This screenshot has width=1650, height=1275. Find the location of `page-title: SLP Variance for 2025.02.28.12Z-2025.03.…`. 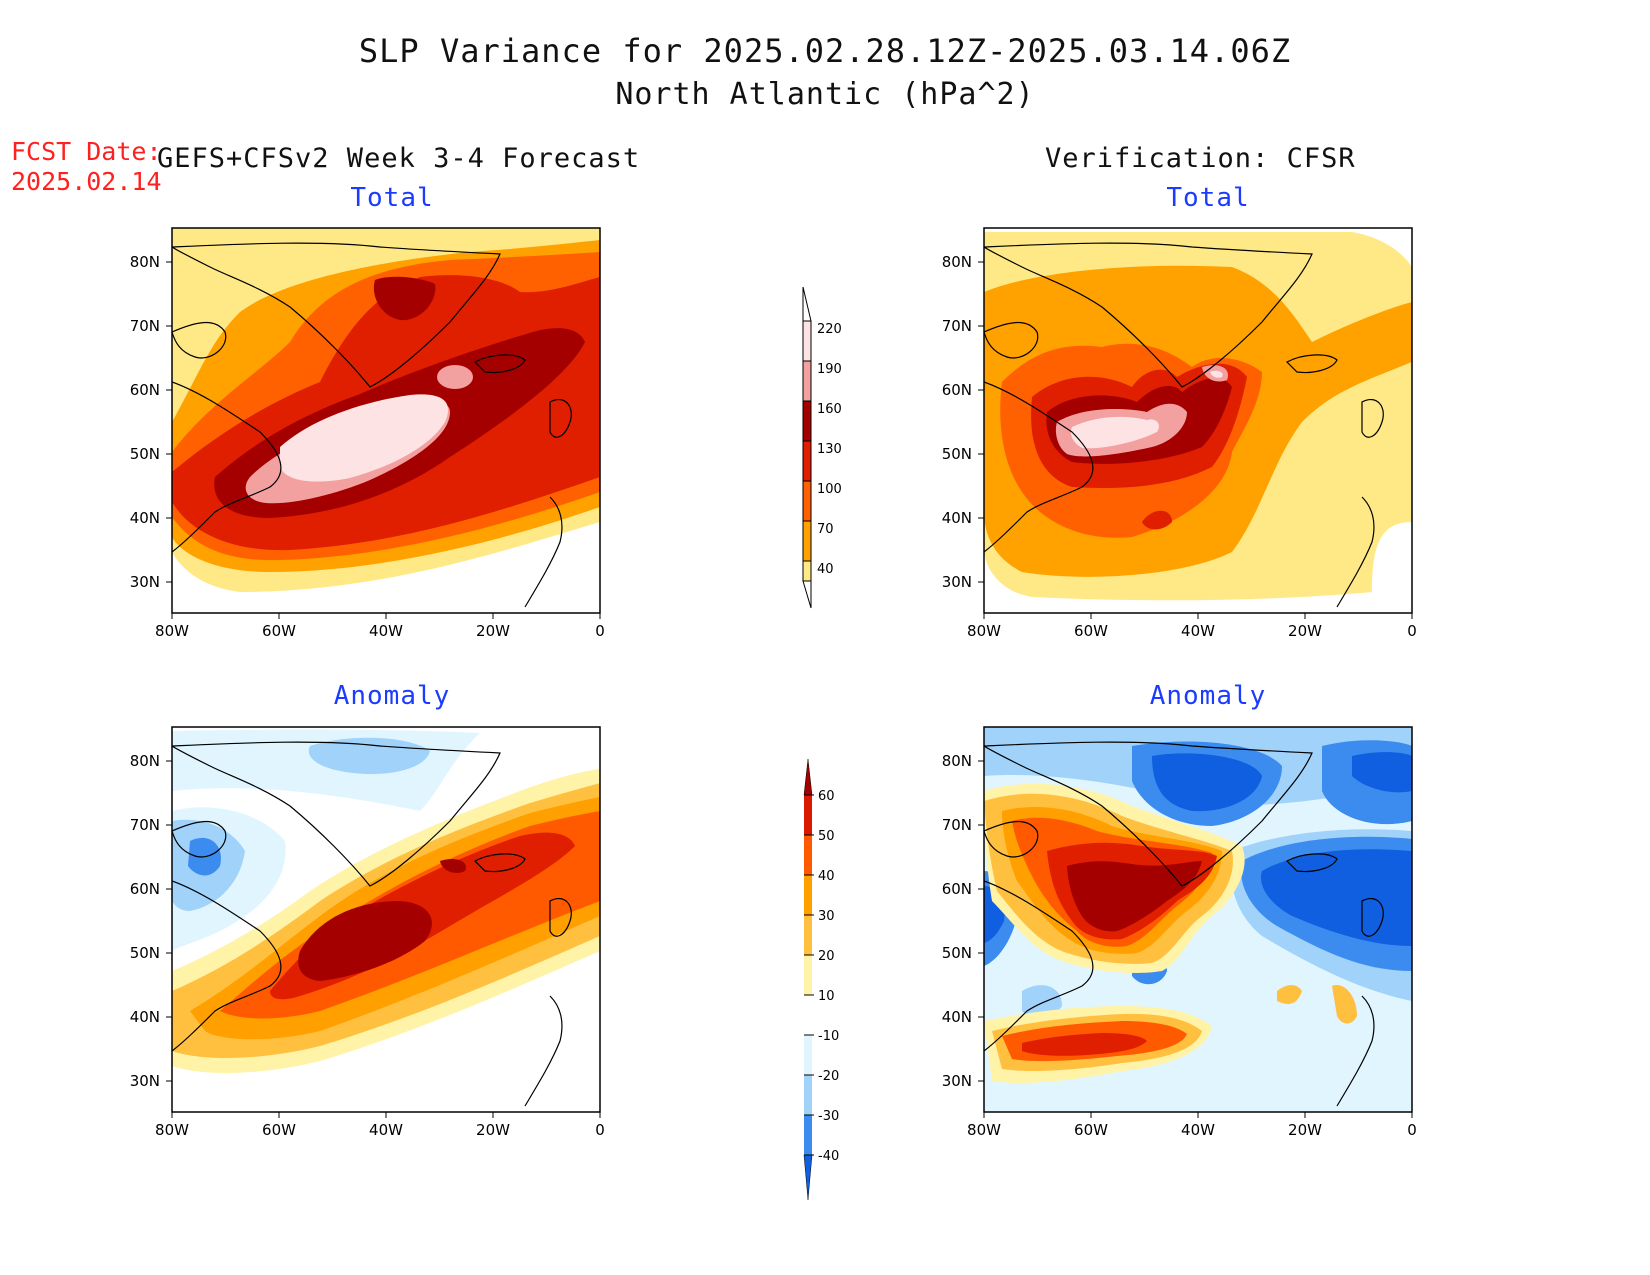

page-title: SLP Variance for 2025.02.28.12Z-2025.03.… is located at coordinates (825, 51).